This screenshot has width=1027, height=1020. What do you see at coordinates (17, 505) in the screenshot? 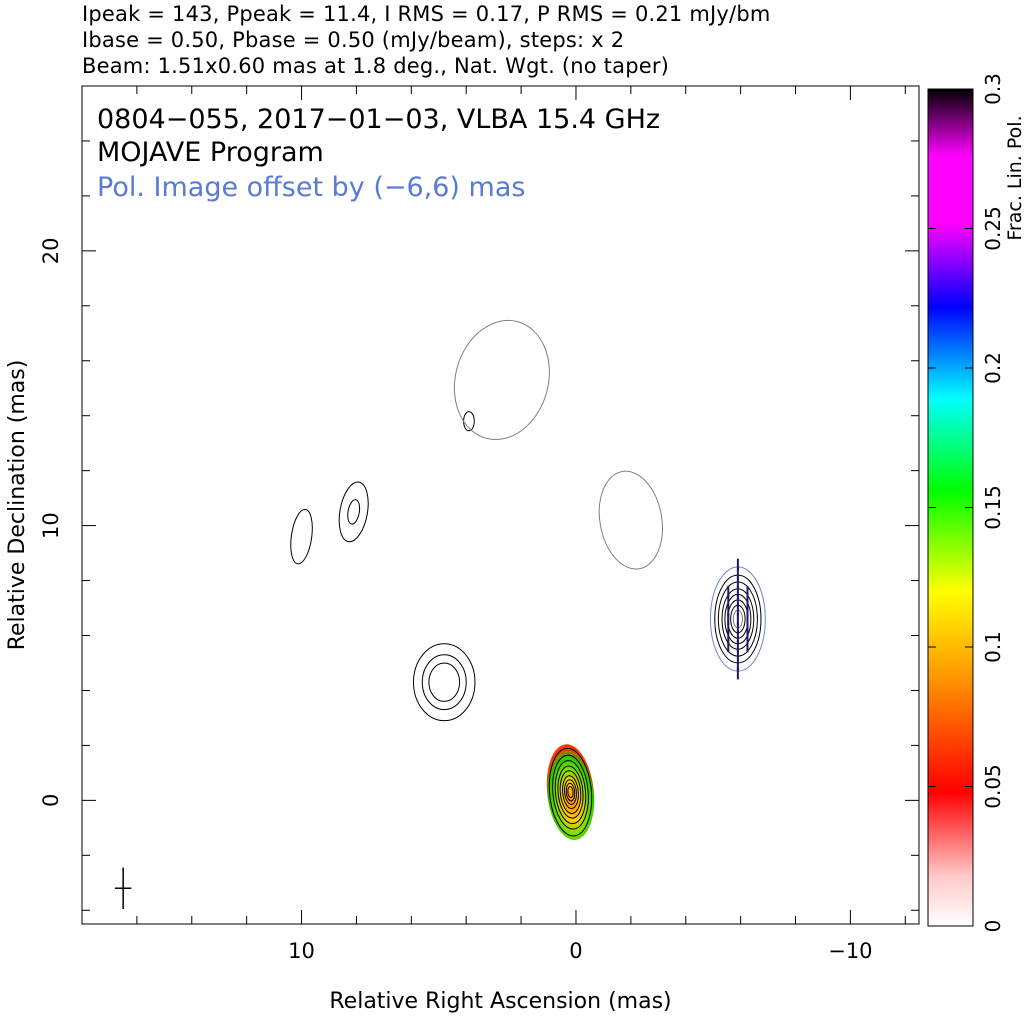
I see `y-axis-label: Relative Declination (mas)` at bounding box center [17, 505].